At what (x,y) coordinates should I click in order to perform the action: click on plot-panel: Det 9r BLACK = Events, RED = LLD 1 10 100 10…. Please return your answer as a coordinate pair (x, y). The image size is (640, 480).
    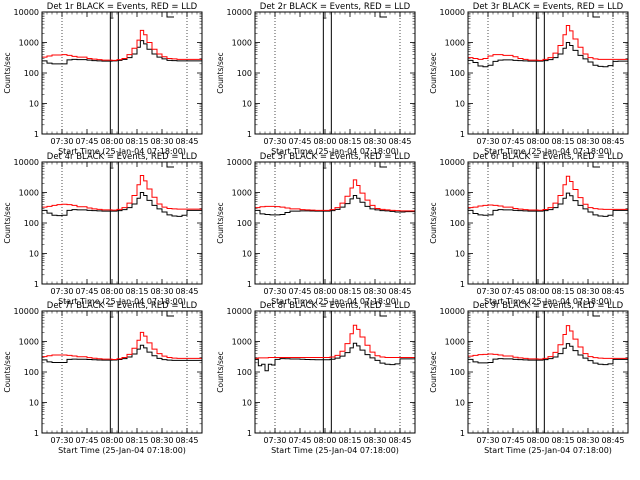
    Looking at the image, I should click on (529, 378).